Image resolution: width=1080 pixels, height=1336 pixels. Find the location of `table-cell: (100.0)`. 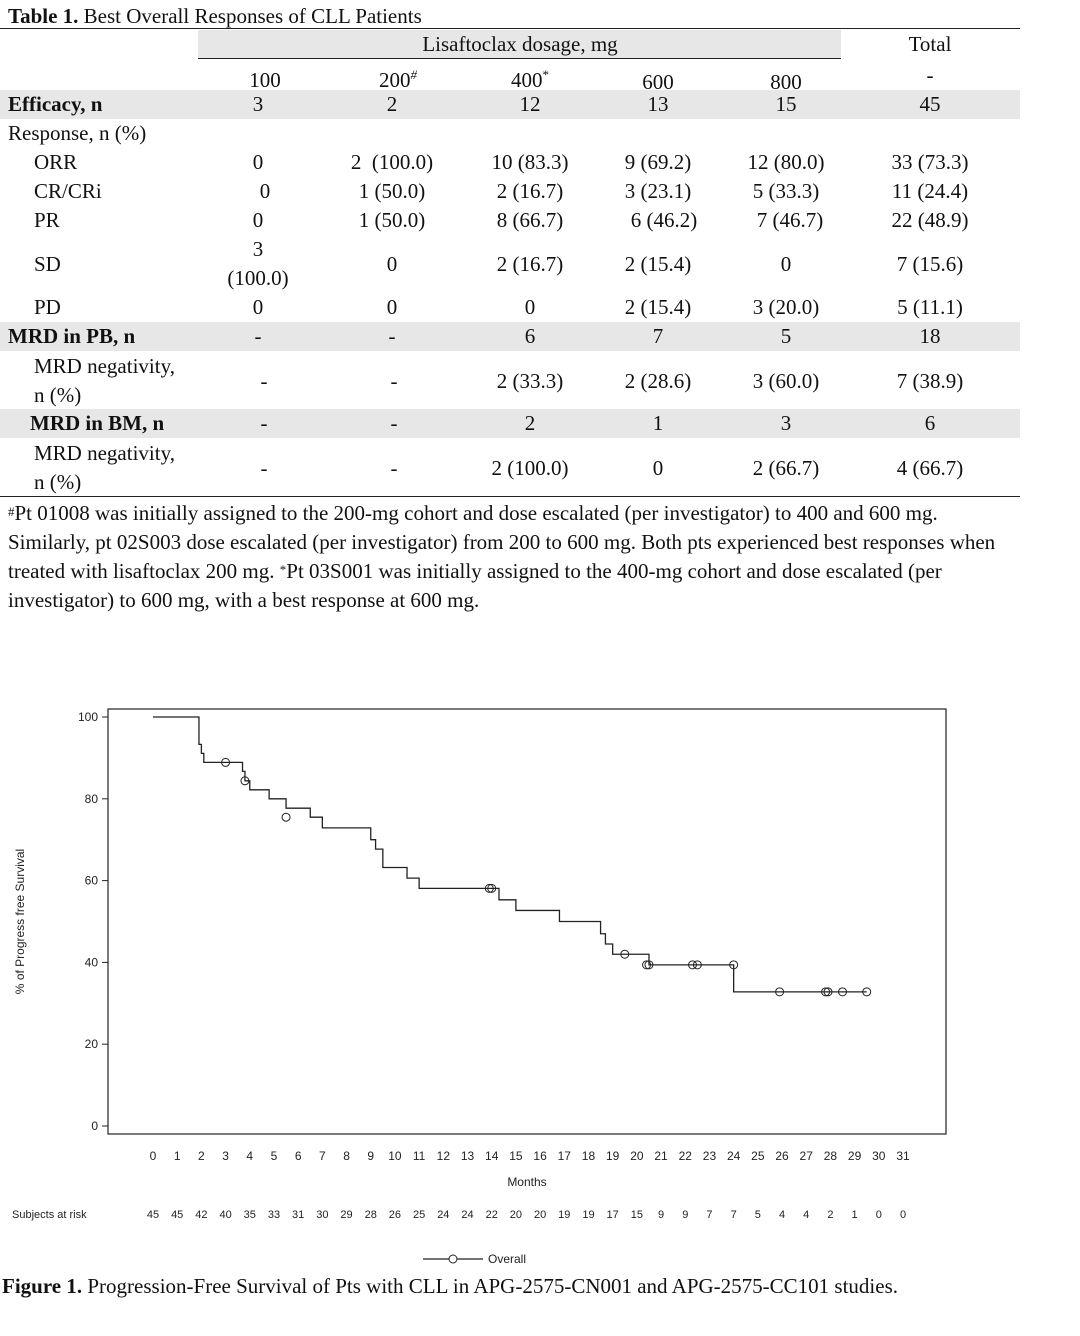

table-cell: (100.0) is located at coordinates (258, 278).